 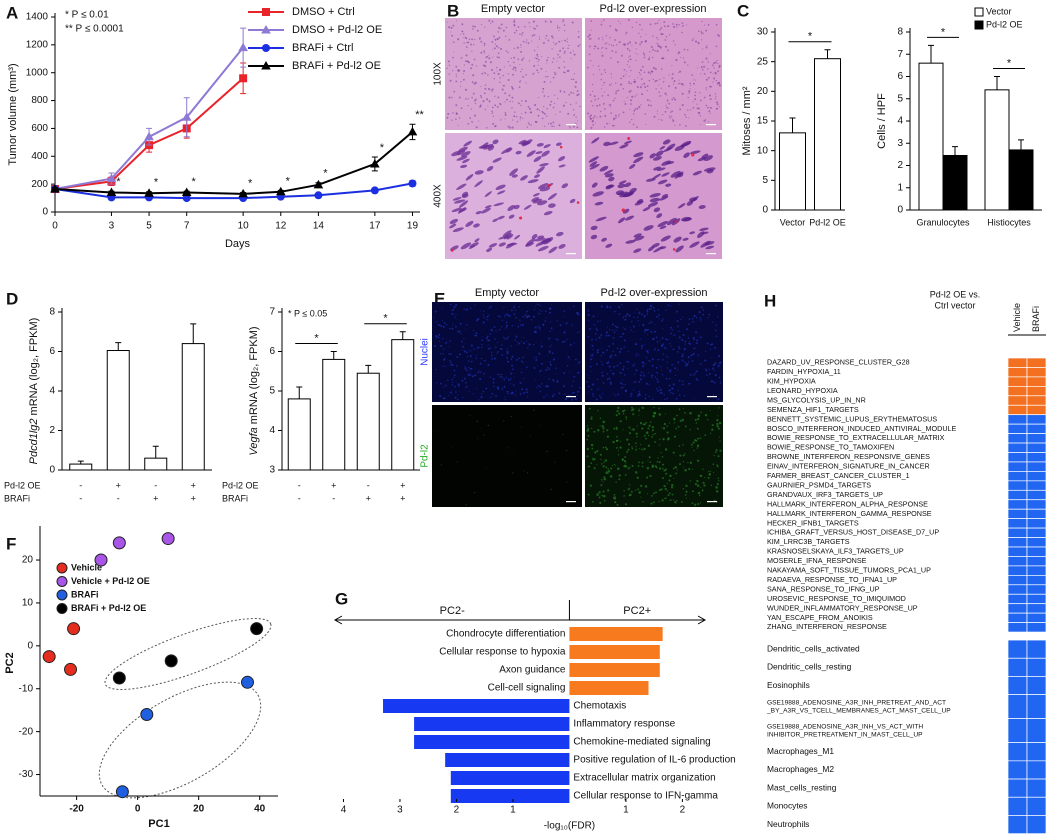 I want to click on row-label: Dendritic_cells_activated, so click(x=813, y=648).